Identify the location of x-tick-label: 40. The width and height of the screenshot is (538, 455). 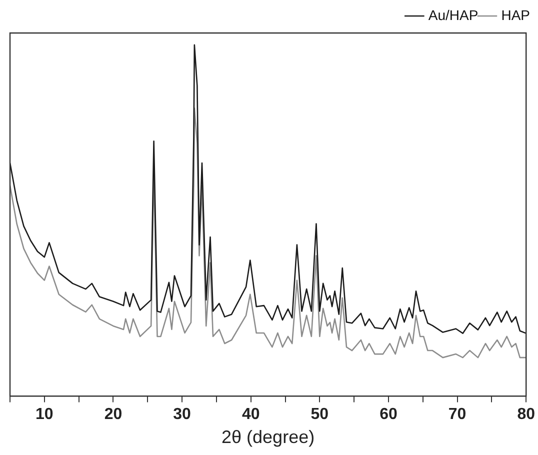
(251, 415).